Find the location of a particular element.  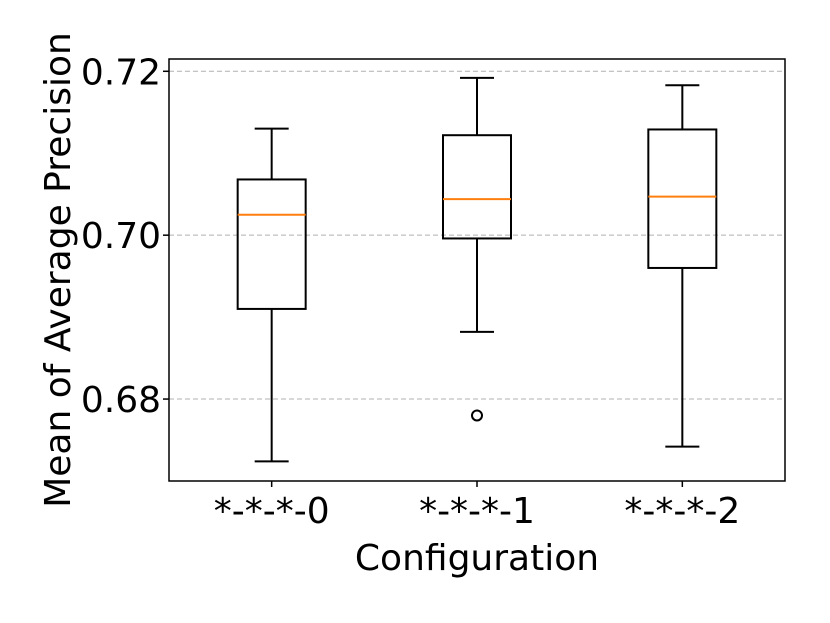

x-axis-ticks: *-*-*-0 *-*-*-1 *-*-*-2 is located at coordinates (477, 506).